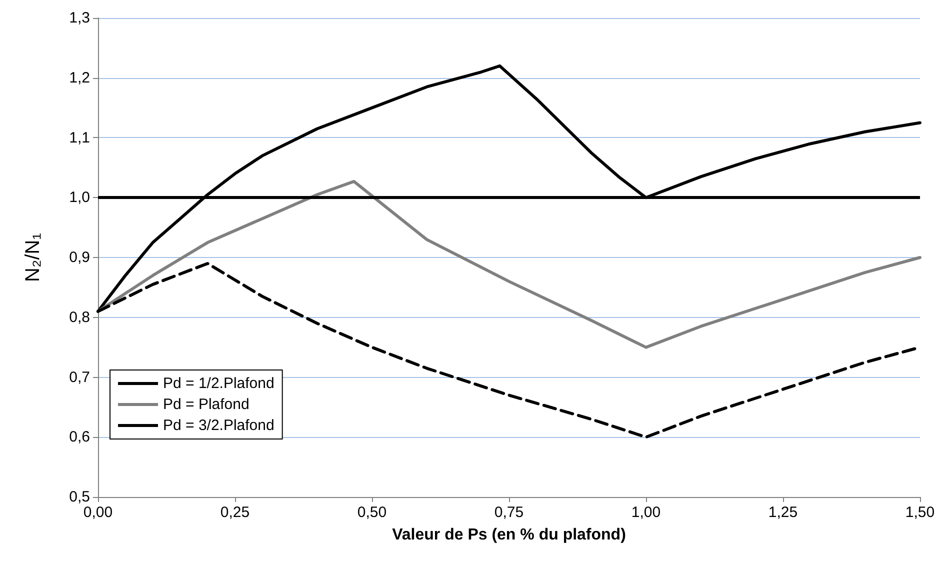 This screenshot has height=568, width=942. I want to click on x-tick-label: 0,50, so click(372, 512).